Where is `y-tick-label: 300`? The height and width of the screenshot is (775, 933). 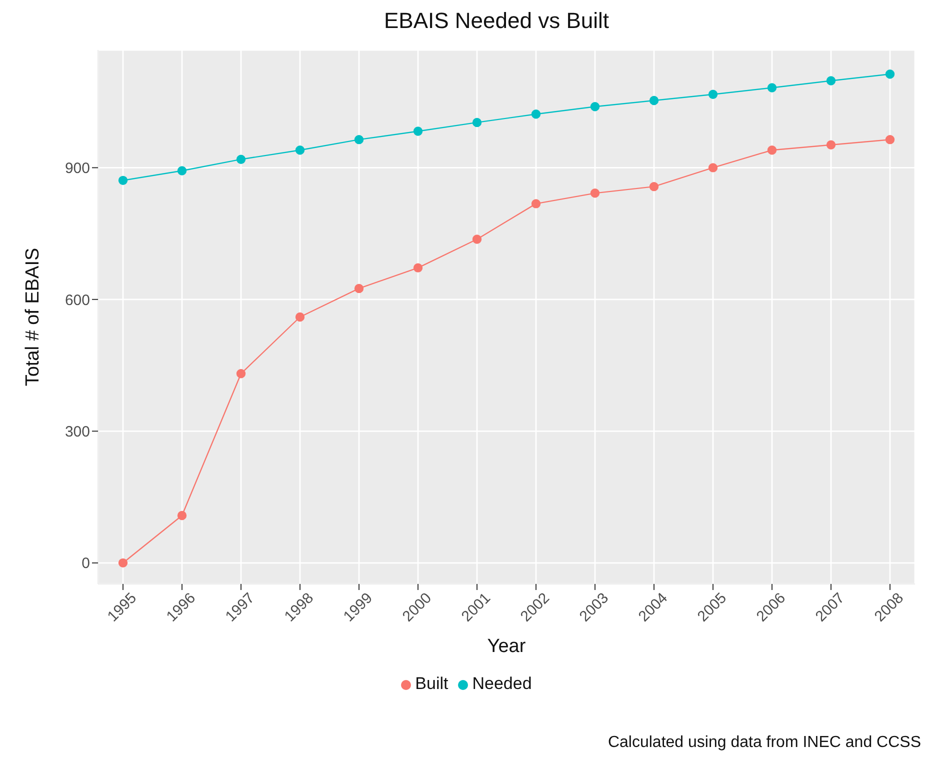 y-tick-label: 300 is located at coordinates (77, 432).